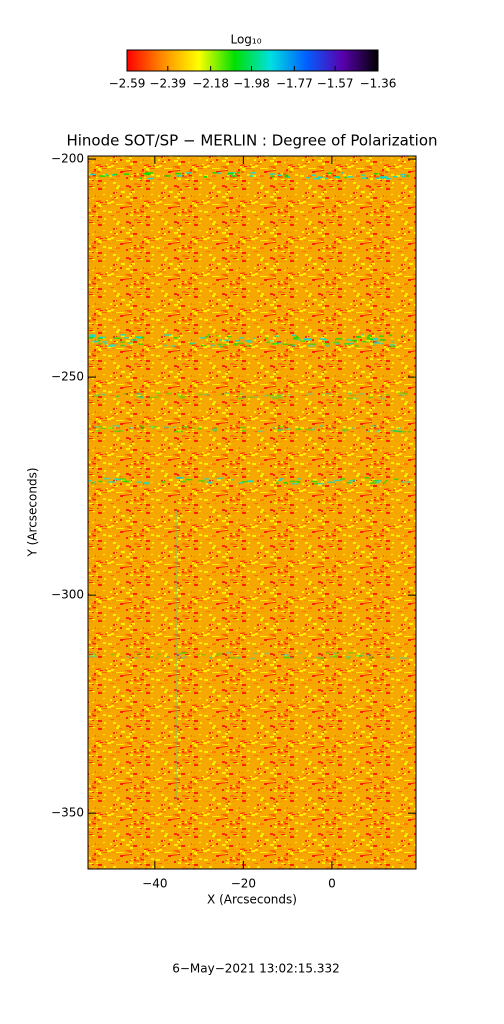  Describe the element at coordinates (245, 40) in the screenshot. I see `colorbar-label: Log₁₀` at that location.